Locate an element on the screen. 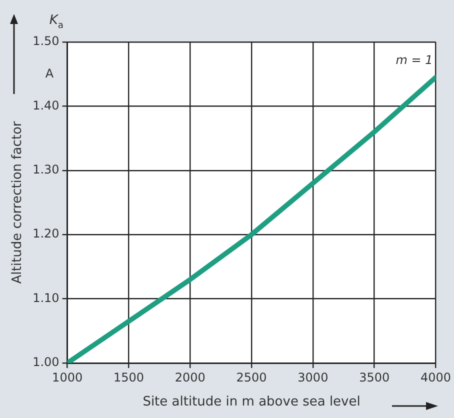  y-axis-title: Altitude correction factor is located at coordinates (18, 202).